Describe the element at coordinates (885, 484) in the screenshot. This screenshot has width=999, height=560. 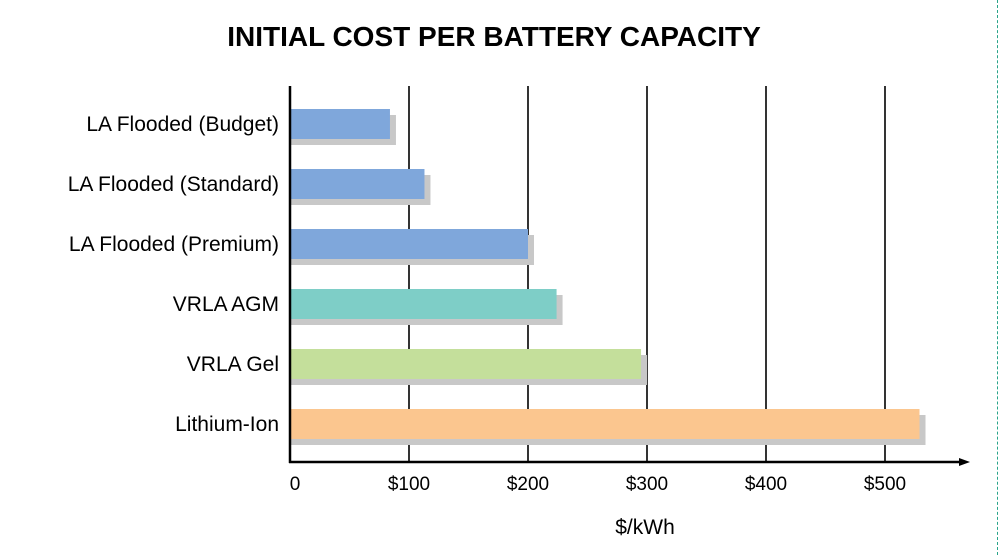
I see `x-tick-label: $500` at that location.